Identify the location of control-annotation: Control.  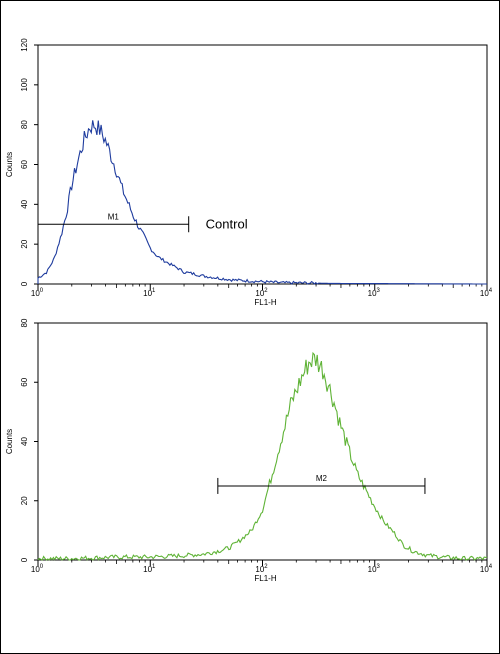
(227, 223).